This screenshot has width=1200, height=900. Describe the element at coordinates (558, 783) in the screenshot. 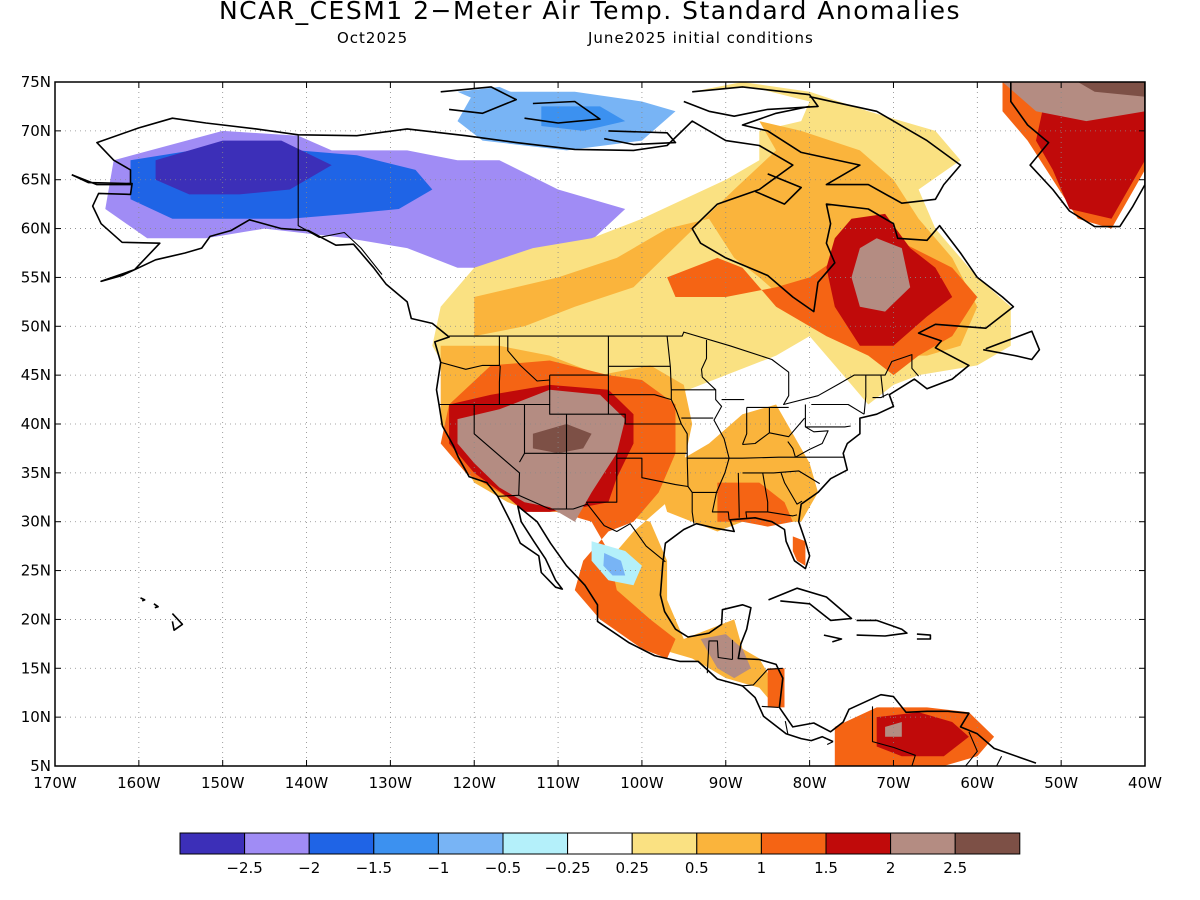

I see `lon-label: 110W` at that location.